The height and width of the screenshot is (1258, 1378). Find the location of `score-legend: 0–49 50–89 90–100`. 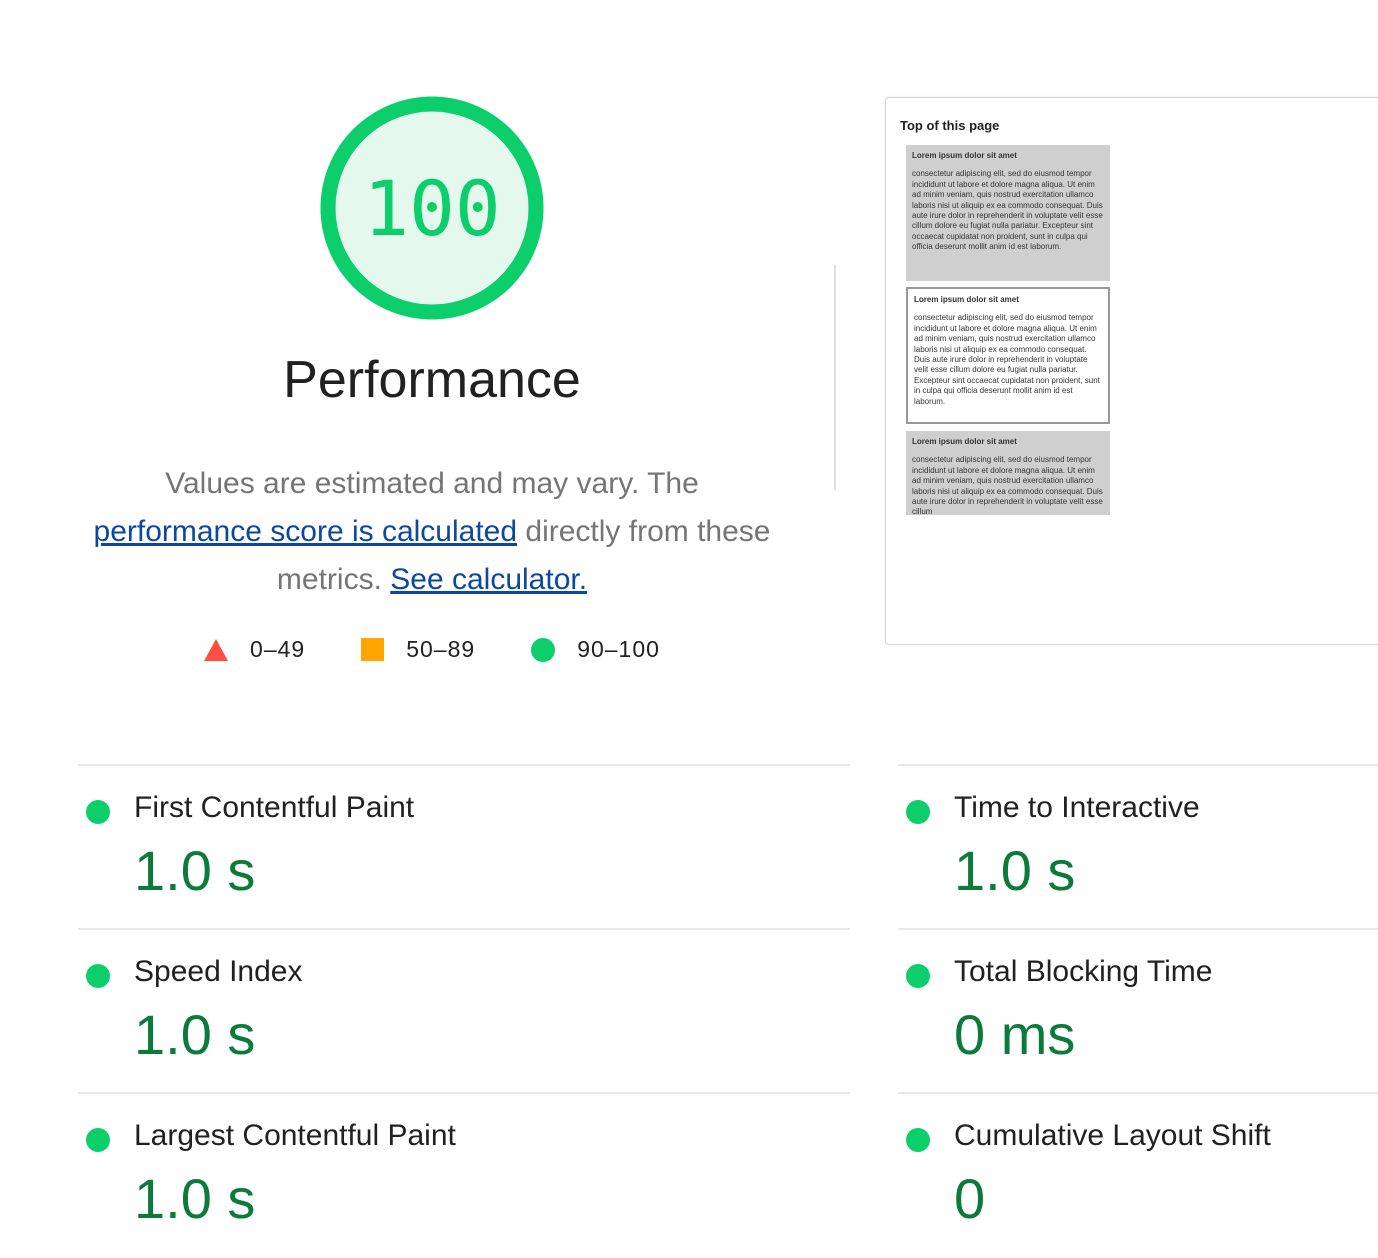

score-legend: 0–49 50–89 90–100 is located at coordinates (432, 649).